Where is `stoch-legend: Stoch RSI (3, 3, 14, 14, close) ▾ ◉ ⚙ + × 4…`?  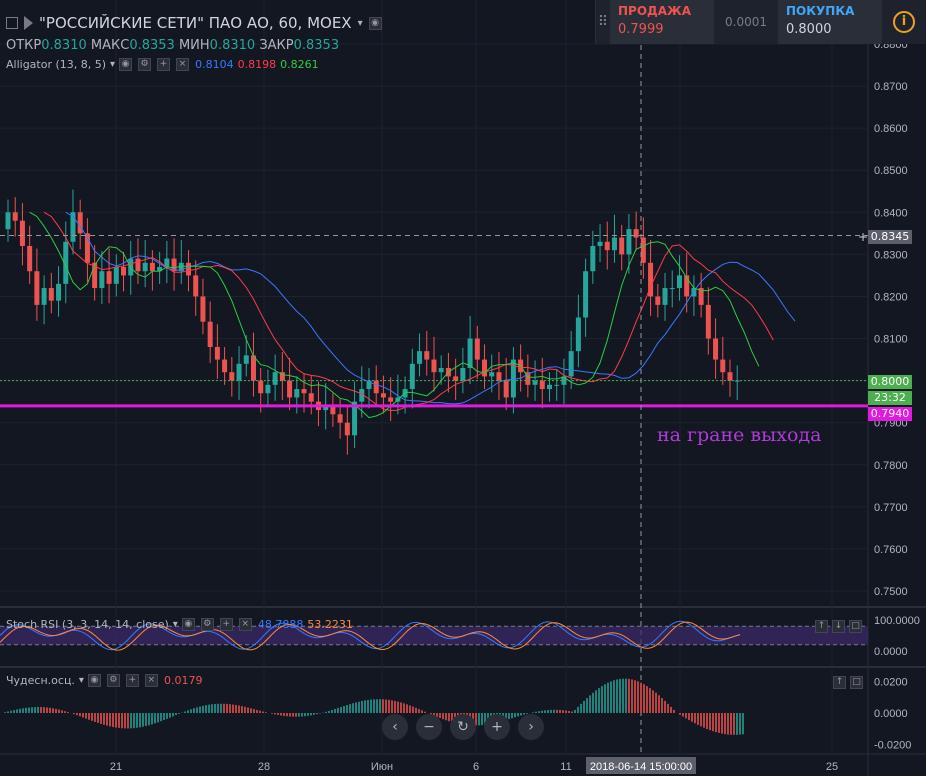 stoch-legend: Stoch RSI (3, 3, 14, 14, close) ▾ ◉ ⚙ + × 4… is located at coordinates (179, 624).